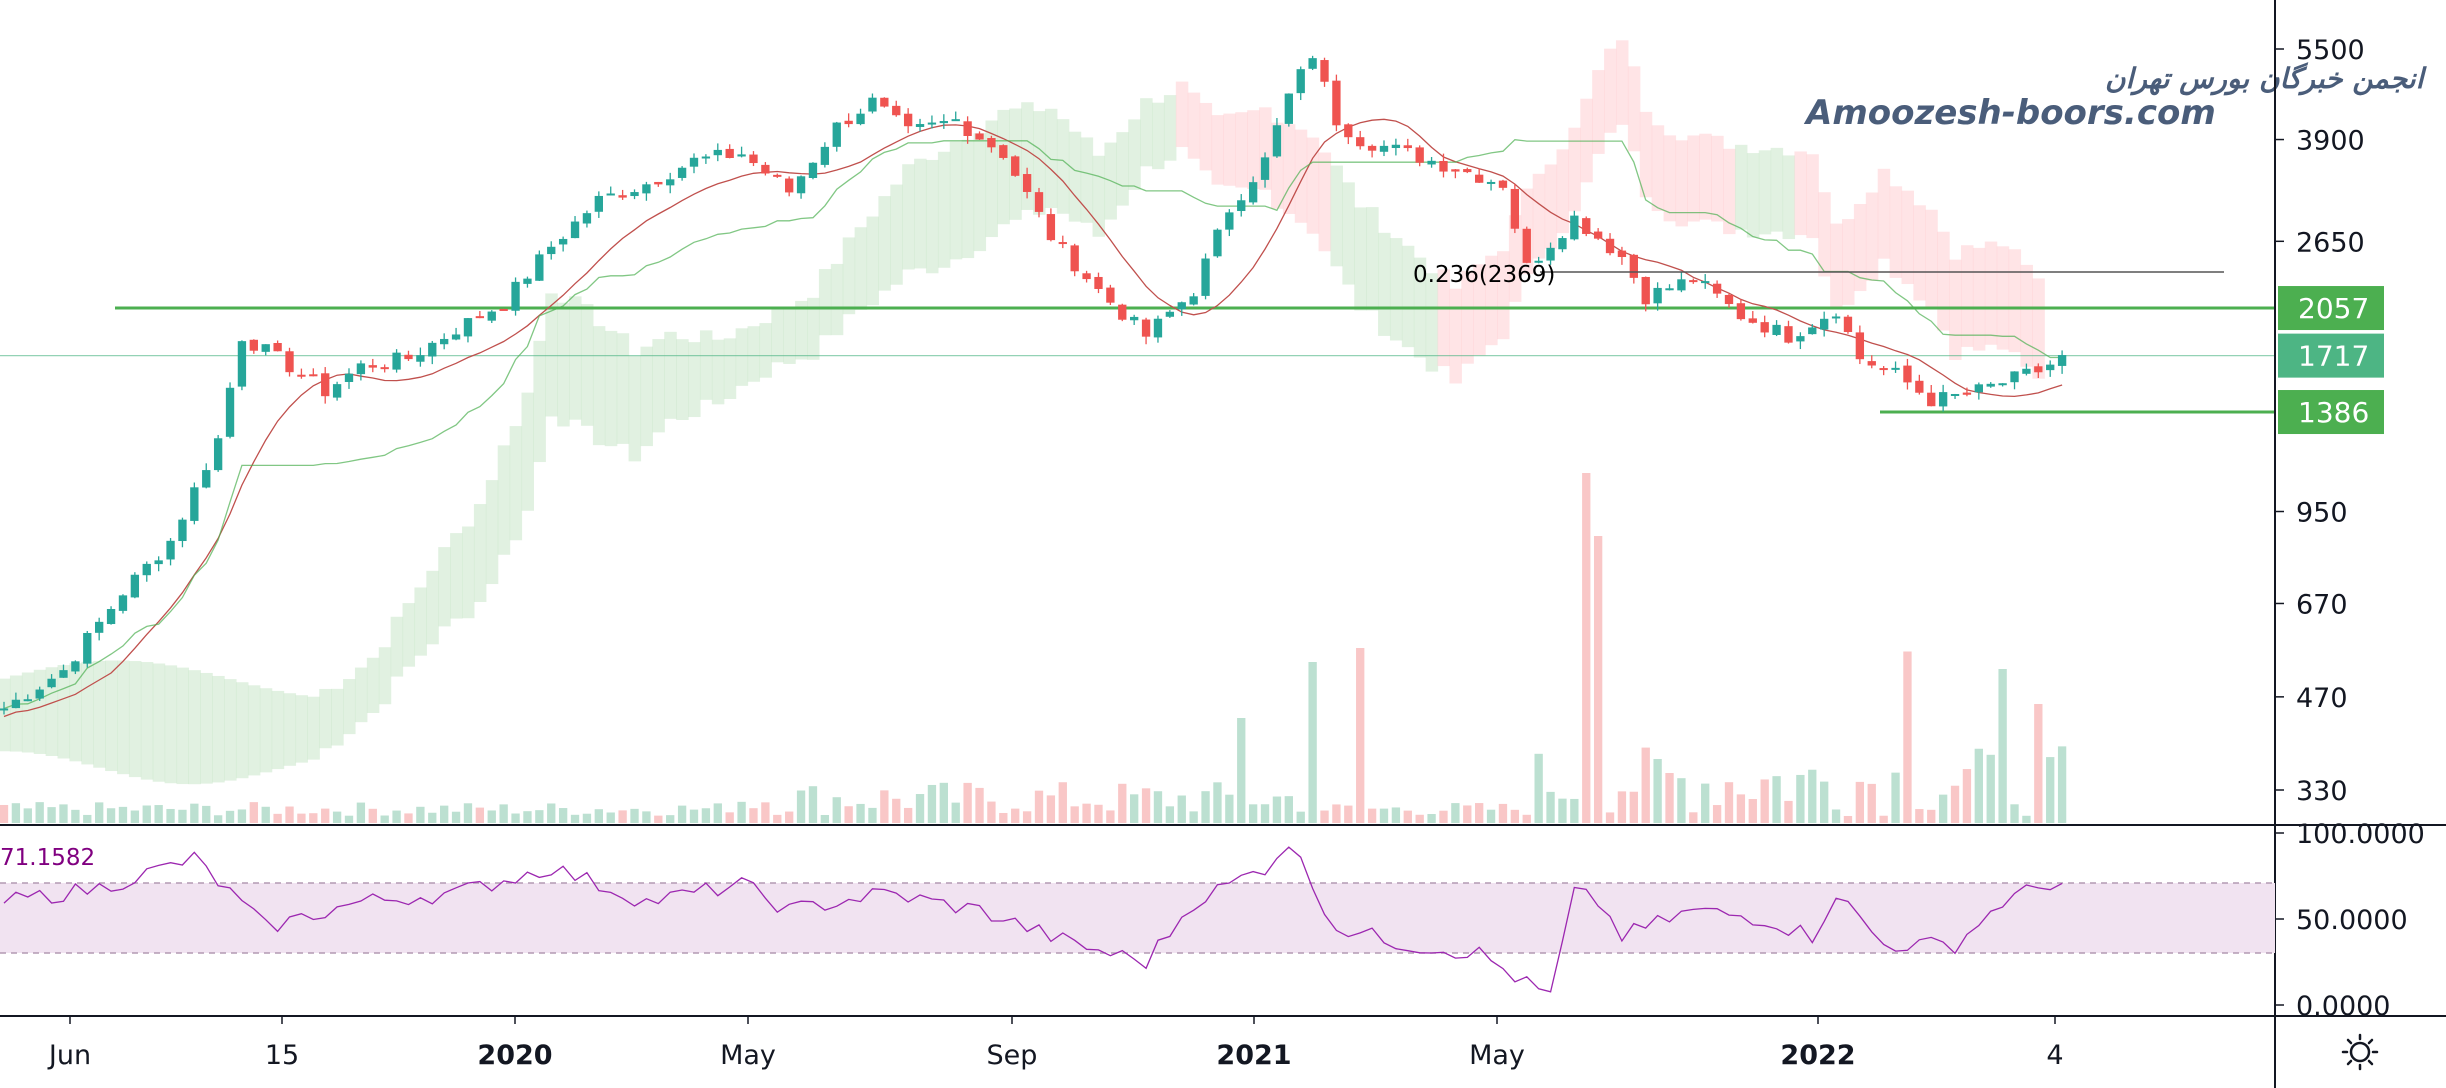 The width and height of the screenshot is (2446, 1088). I want to click on rsi-tick-label: 0.0000, so click(2343, 1006).